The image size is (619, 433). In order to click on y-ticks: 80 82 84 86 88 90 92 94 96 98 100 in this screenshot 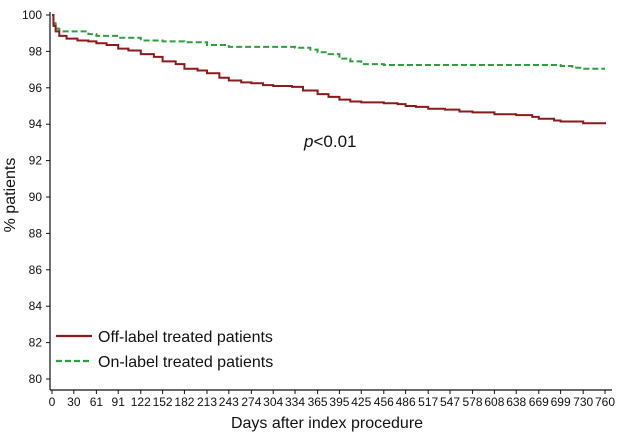, I will do `click(36, 197)`.